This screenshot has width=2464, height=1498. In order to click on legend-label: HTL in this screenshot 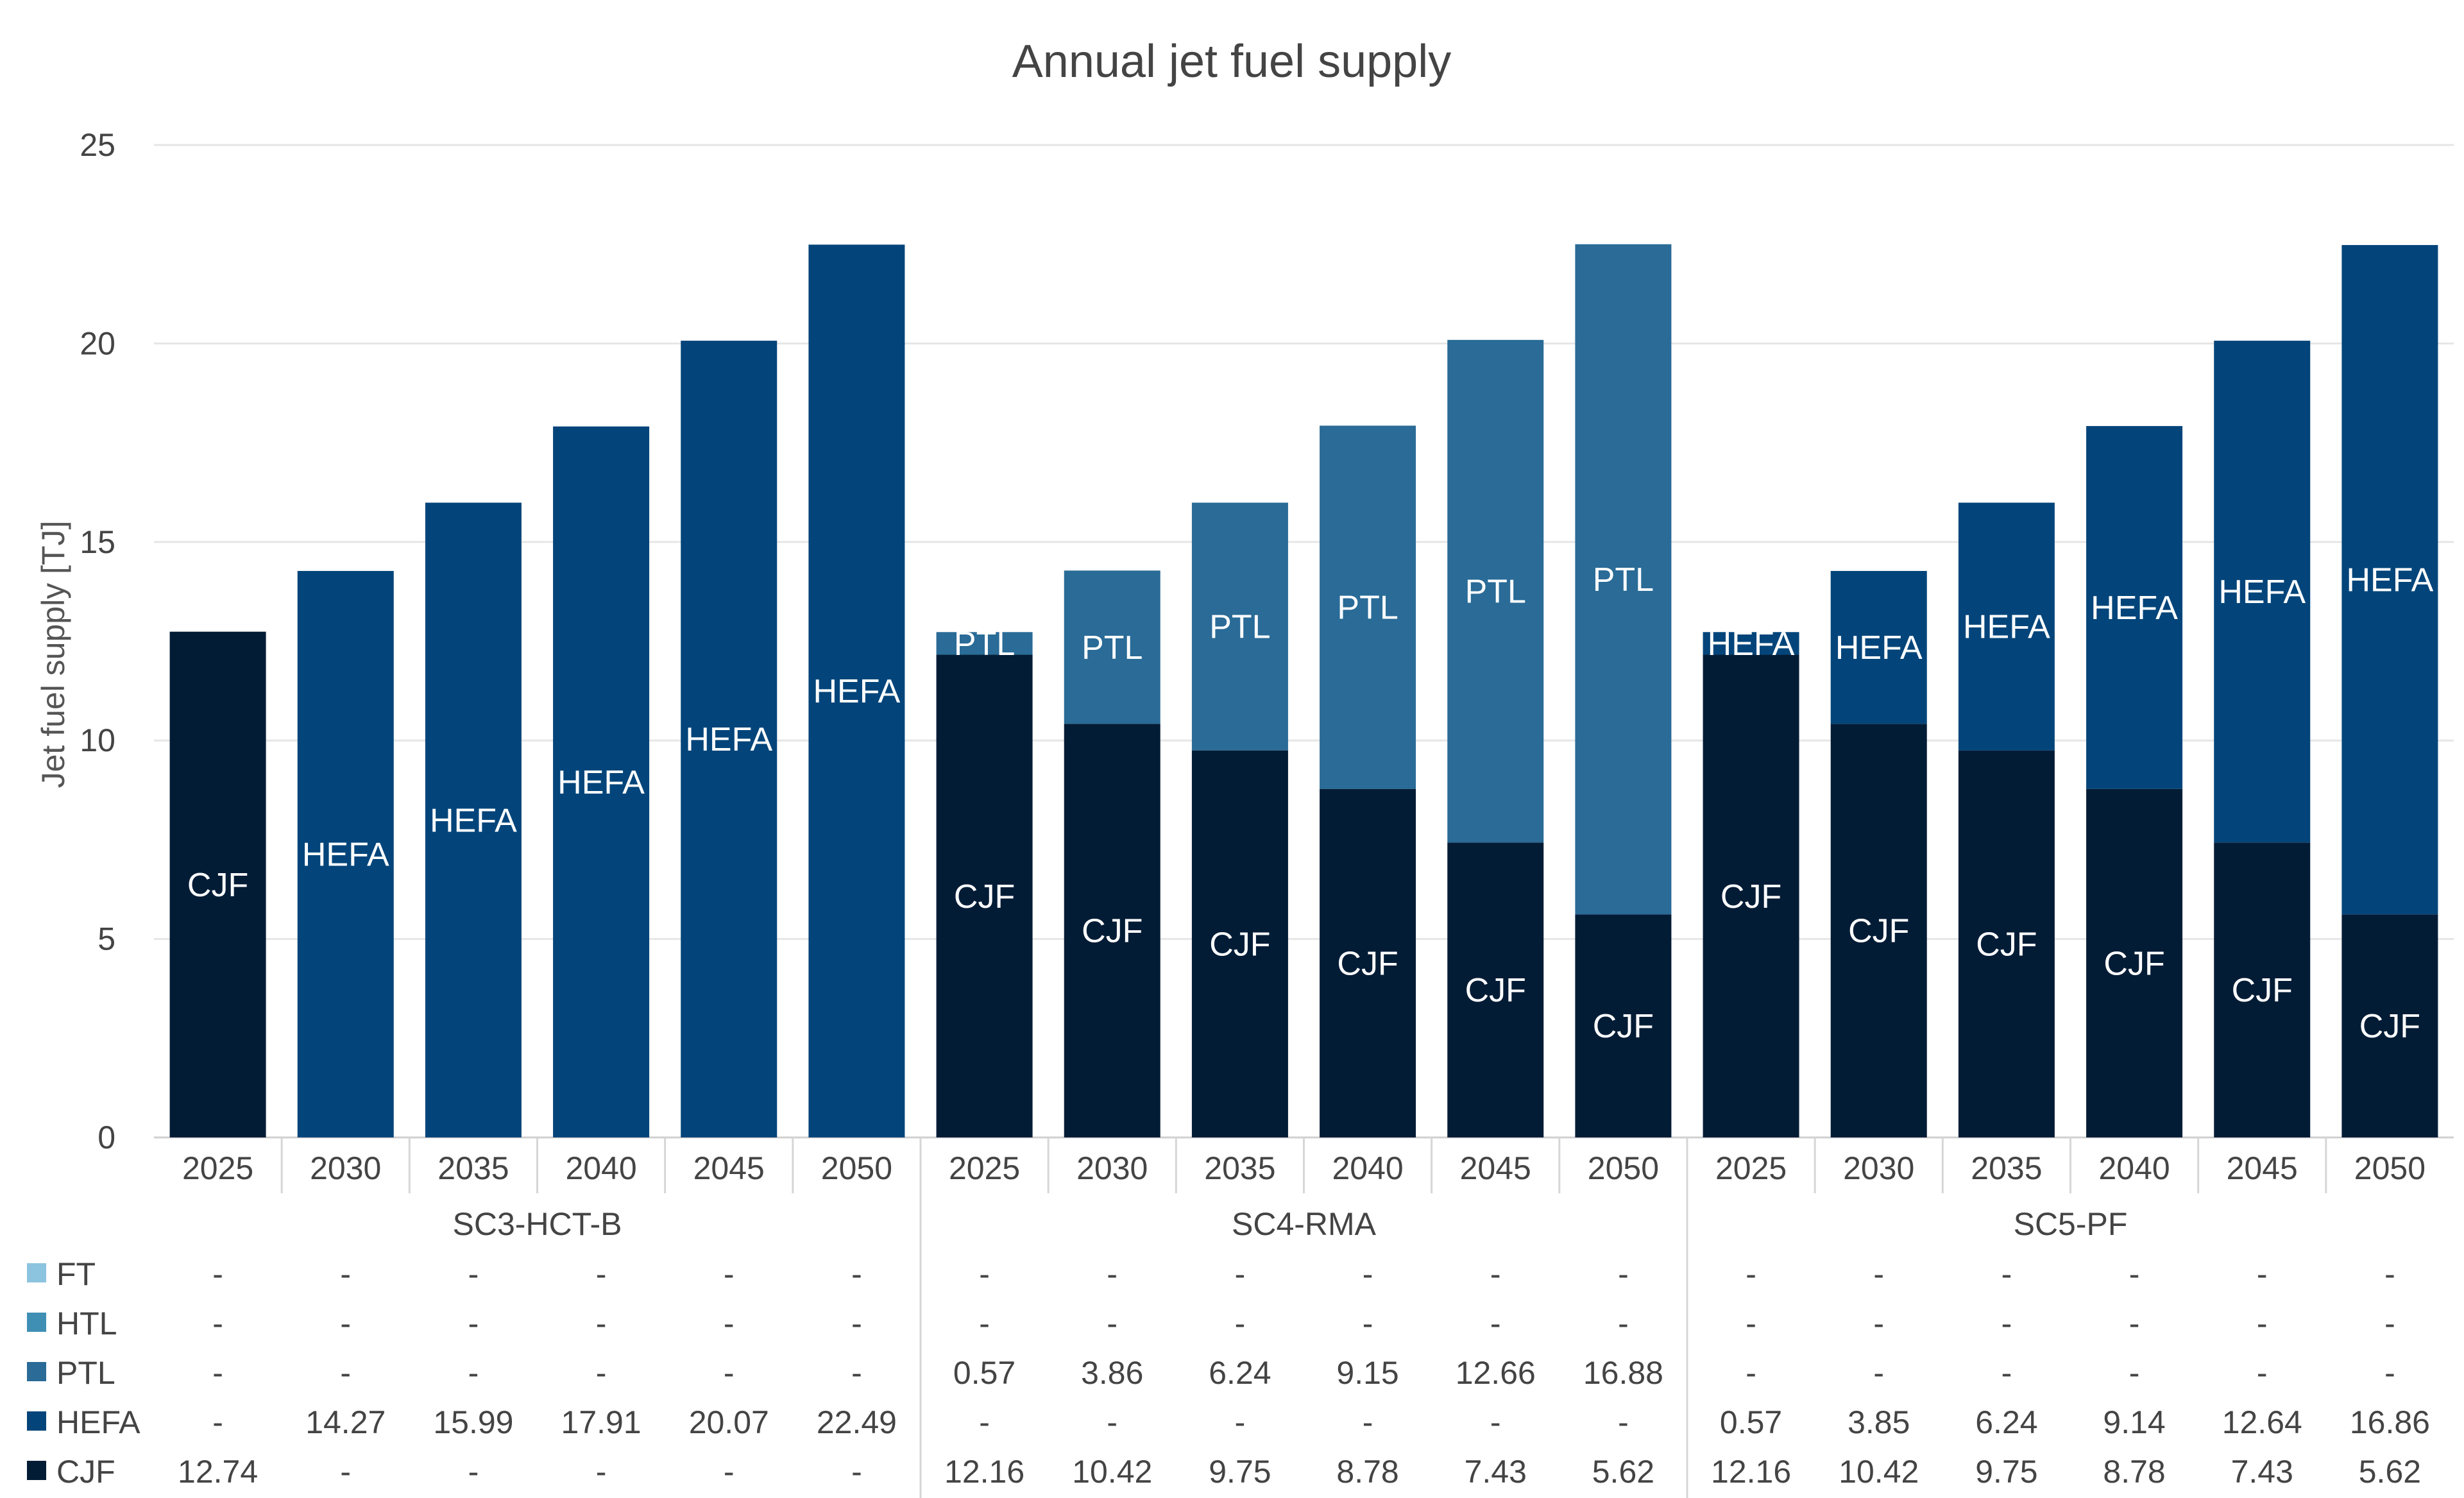, I will do `click(86, 1323)`.